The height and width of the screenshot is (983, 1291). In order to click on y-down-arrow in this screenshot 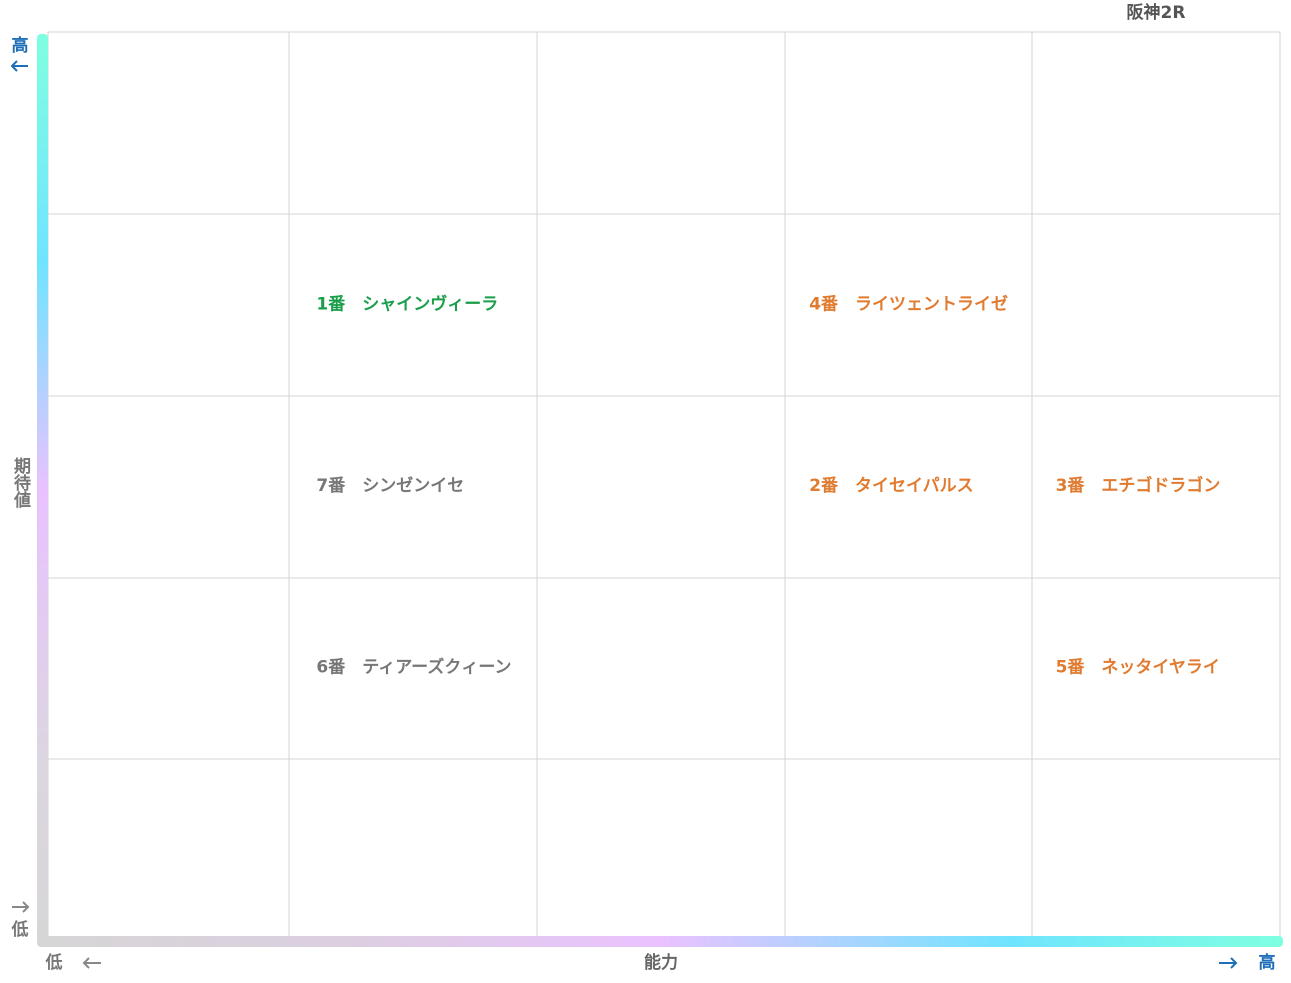, I will do `click(21, 907)`.